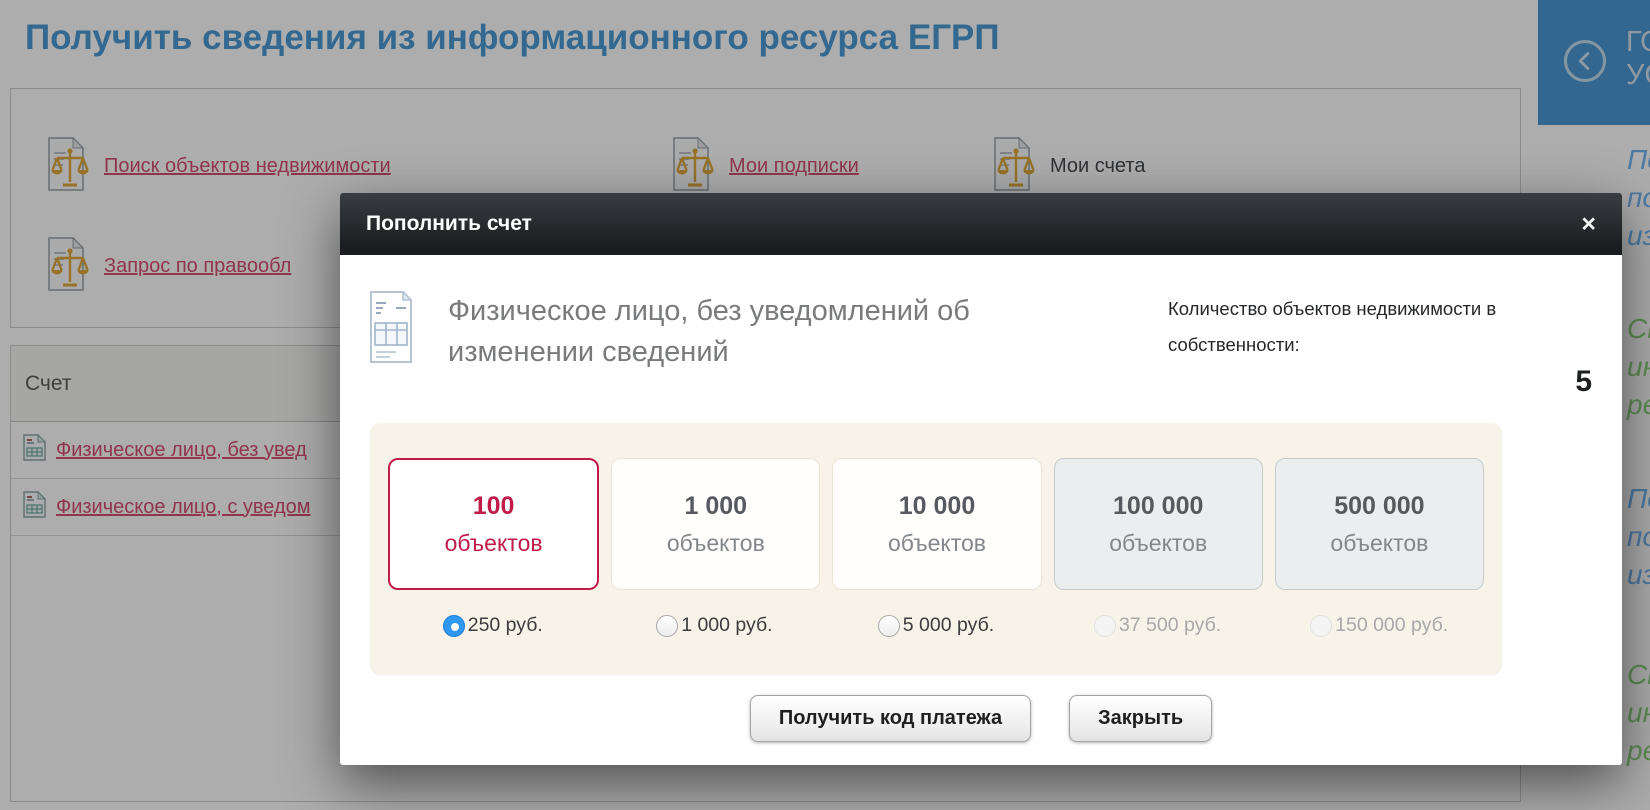 The height and width of the screenshot is (810, 1650). I want to click on price-label: 1 000 руб., so click(727, 625).